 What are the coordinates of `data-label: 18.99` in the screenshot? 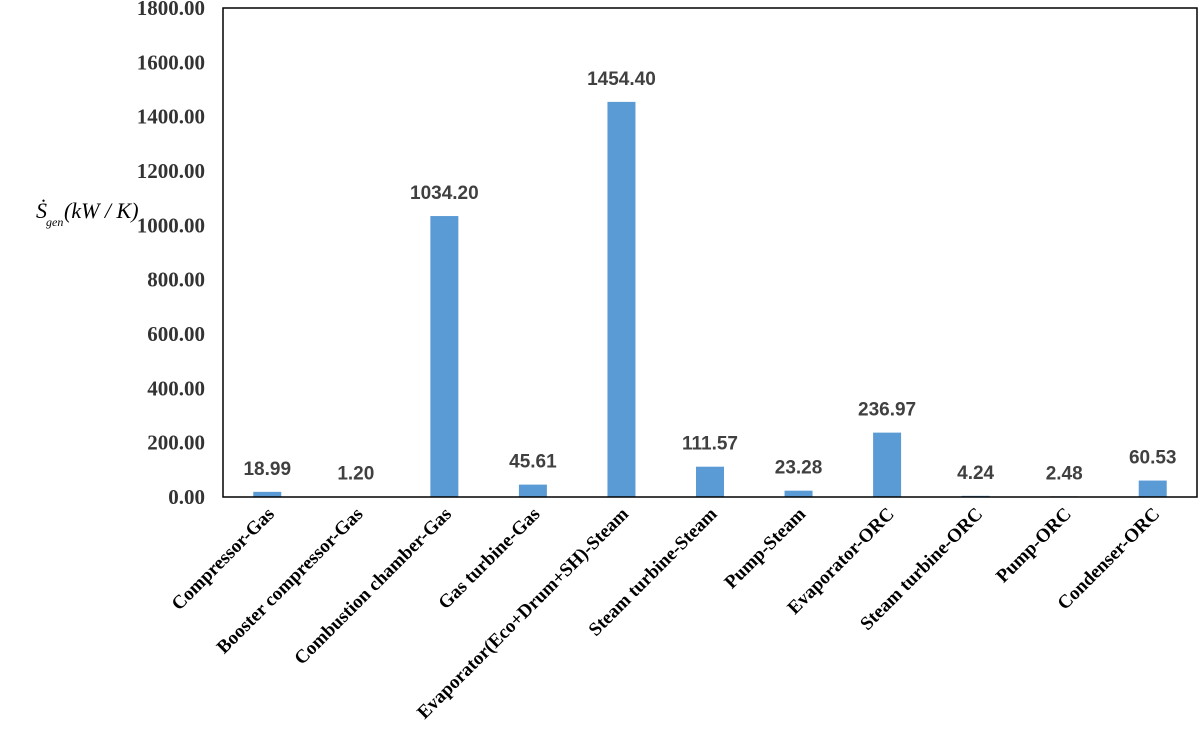 It's located at (267, 469).